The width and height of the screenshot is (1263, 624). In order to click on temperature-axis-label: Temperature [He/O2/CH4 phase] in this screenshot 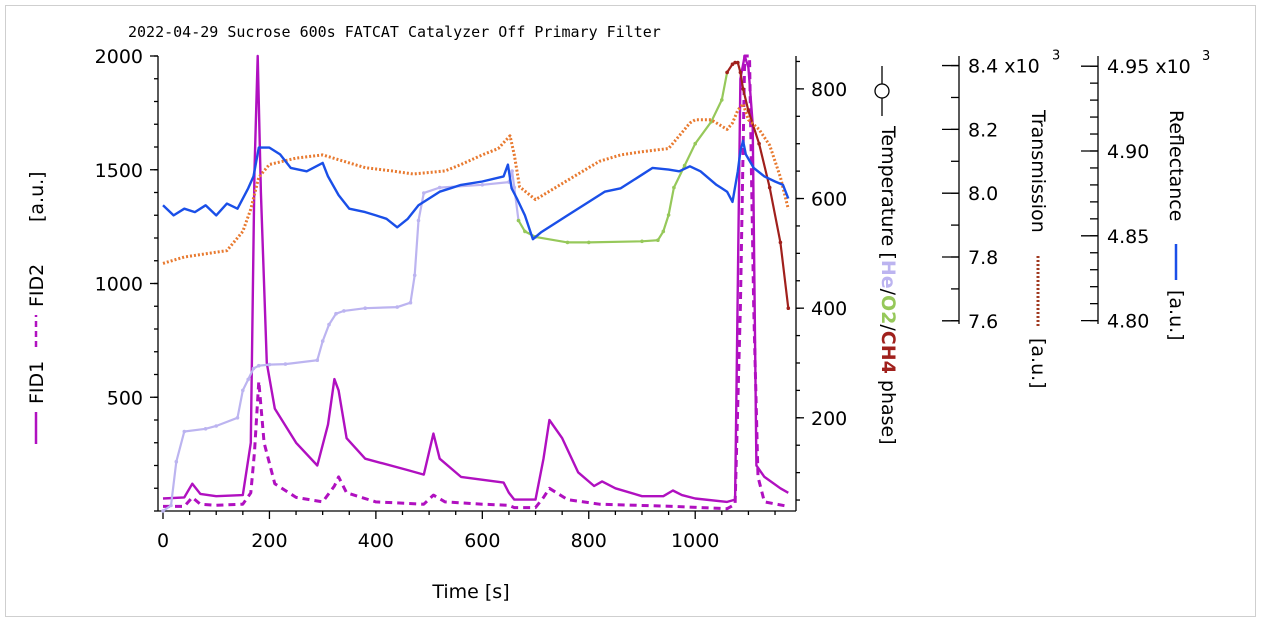, I will do `click(888, 285)`.